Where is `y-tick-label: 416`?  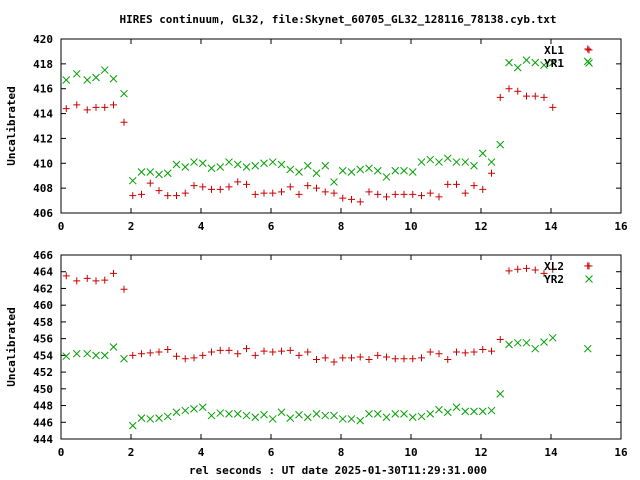 y-tick-label: 416 is located at coordinates (43, 89).